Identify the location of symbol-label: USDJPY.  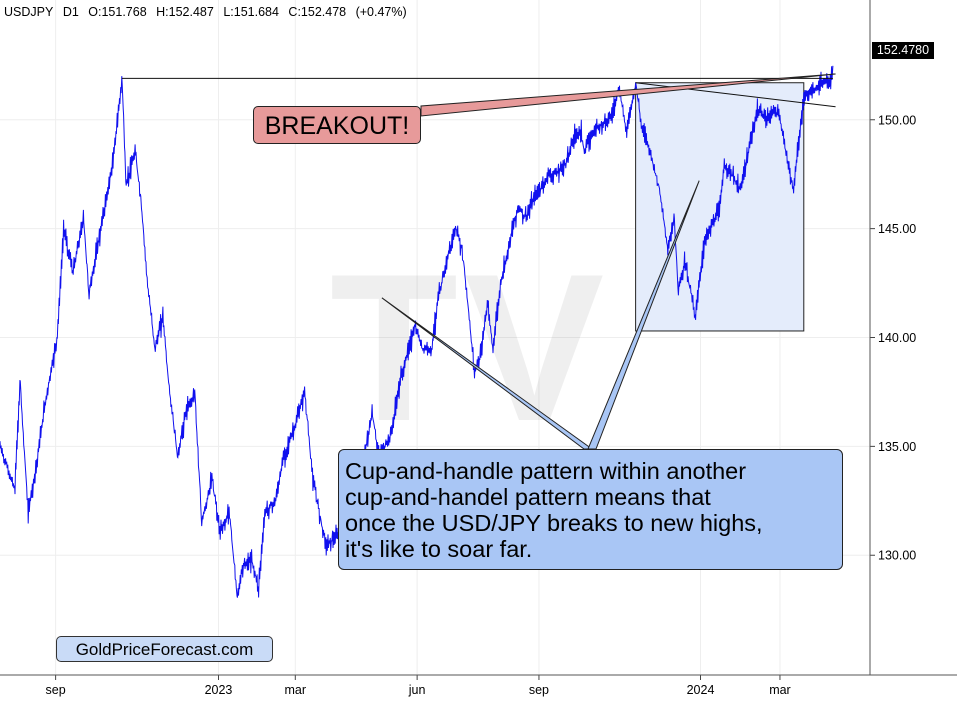
(29, 12).